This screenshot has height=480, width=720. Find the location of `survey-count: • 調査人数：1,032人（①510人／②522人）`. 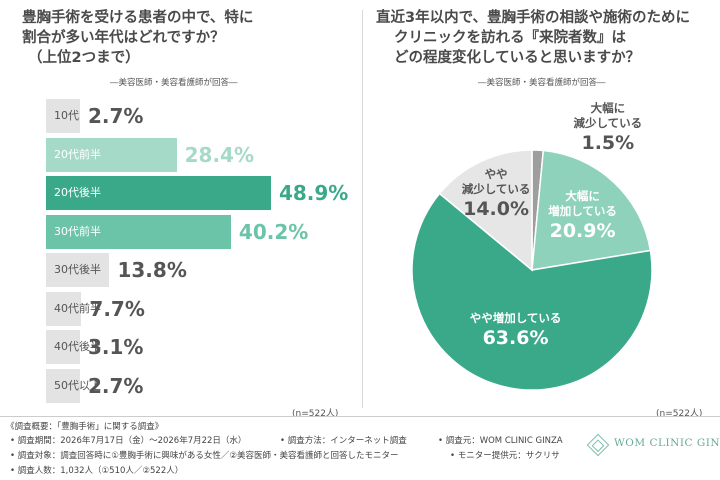

survey-count: • 調査人数：1,032人（①510人／②522人） is located at coordinates (97, 471).